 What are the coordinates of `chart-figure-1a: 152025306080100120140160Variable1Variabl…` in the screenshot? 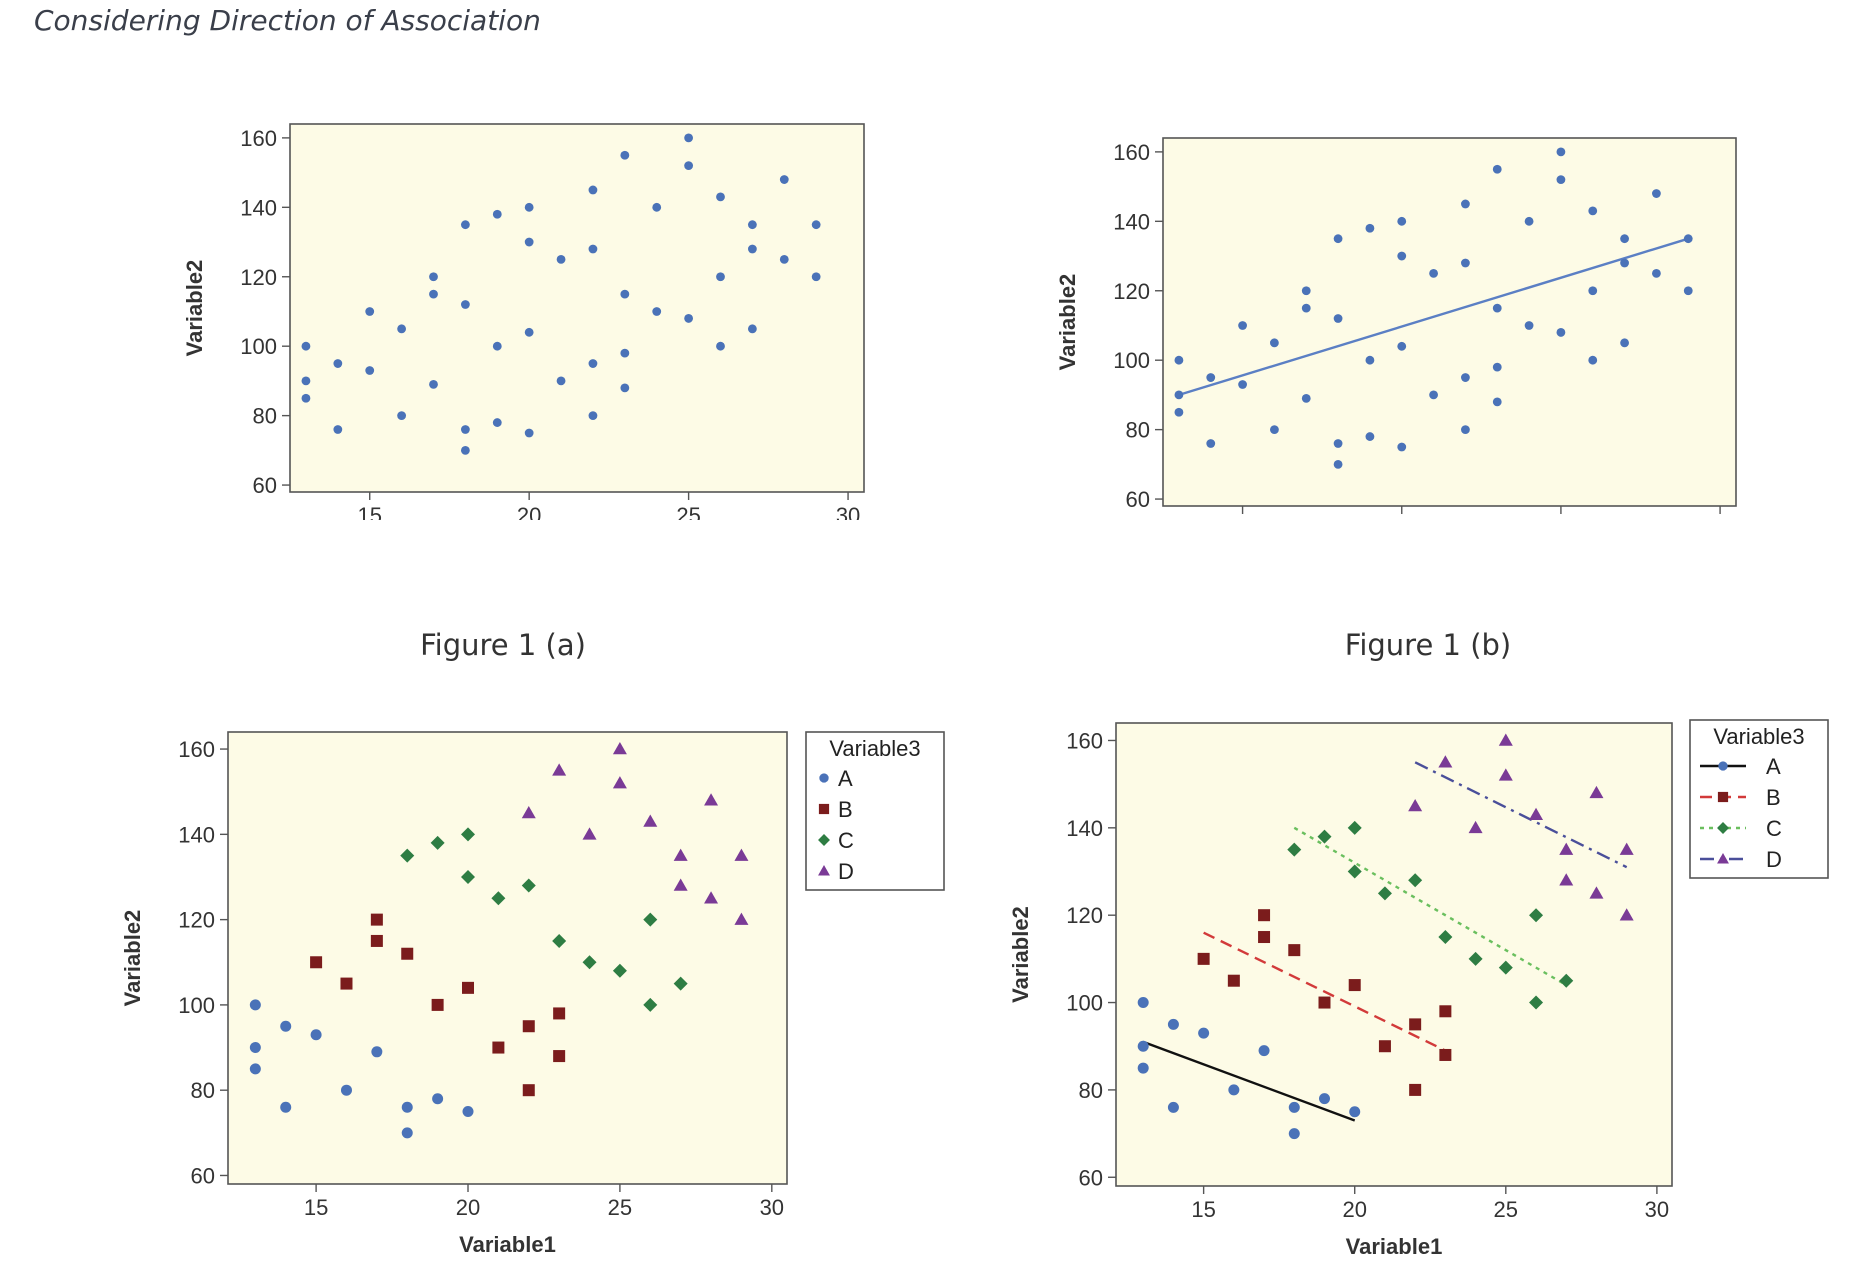 It's located at (523, 321).